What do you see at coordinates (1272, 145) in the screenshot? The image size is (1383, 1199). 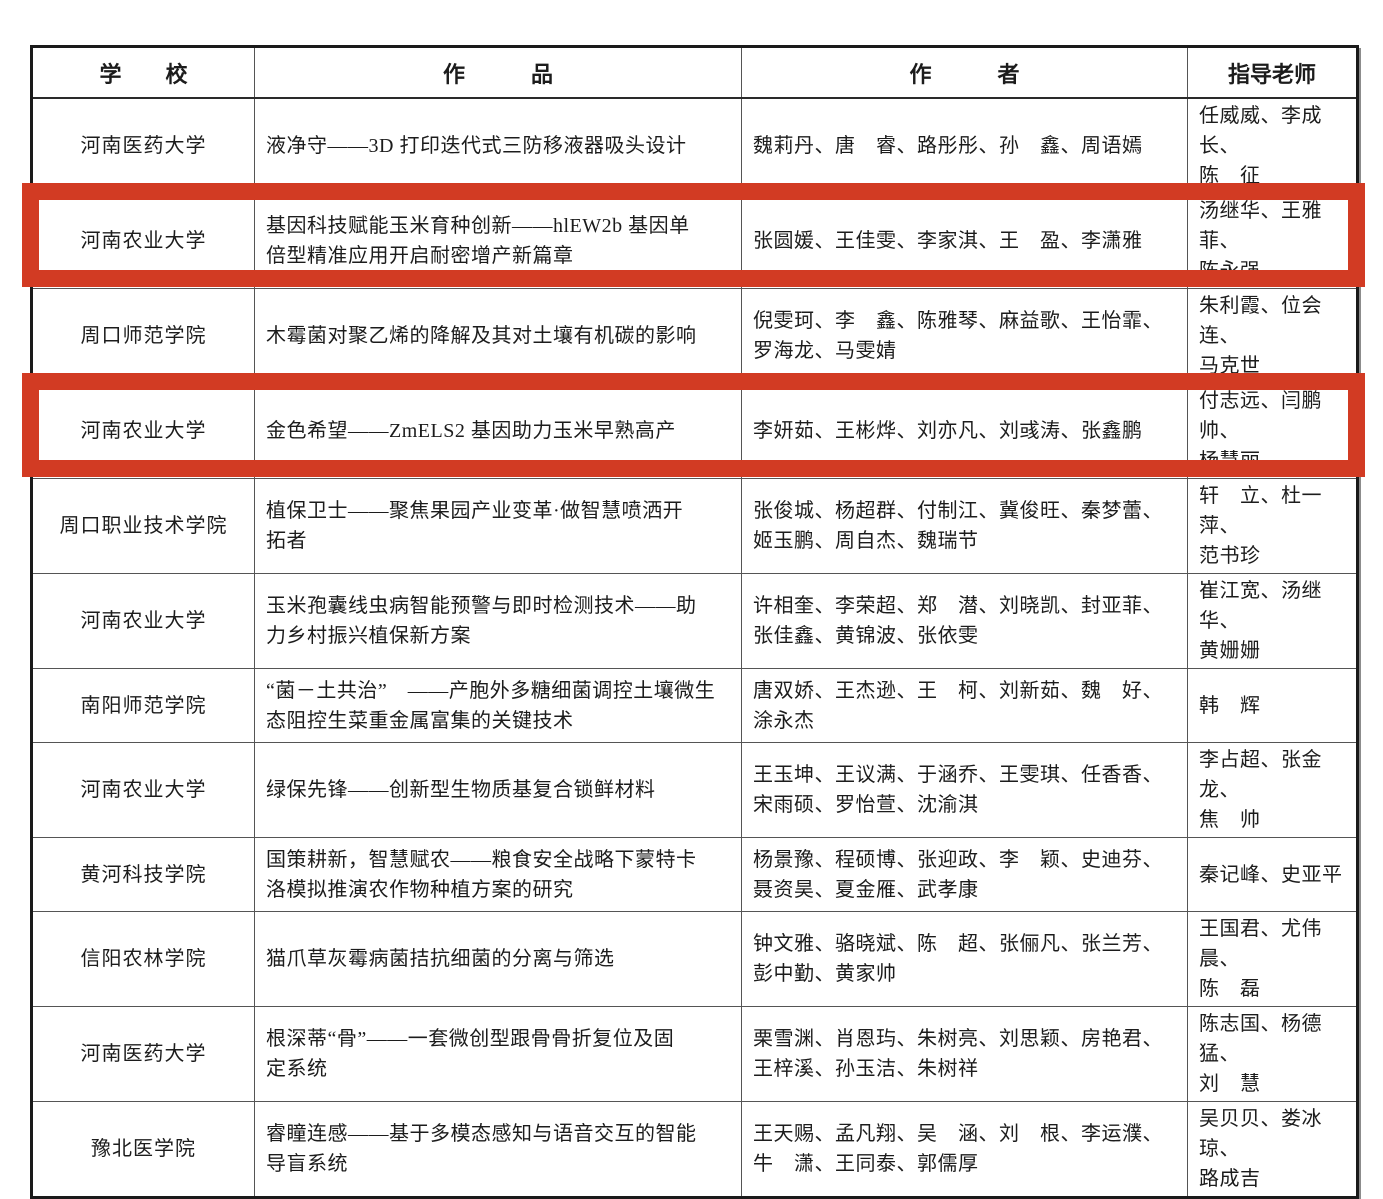 I see `advisors-cell: 任威威、李成长、 陈 征` at bounding box center [1272, 145].